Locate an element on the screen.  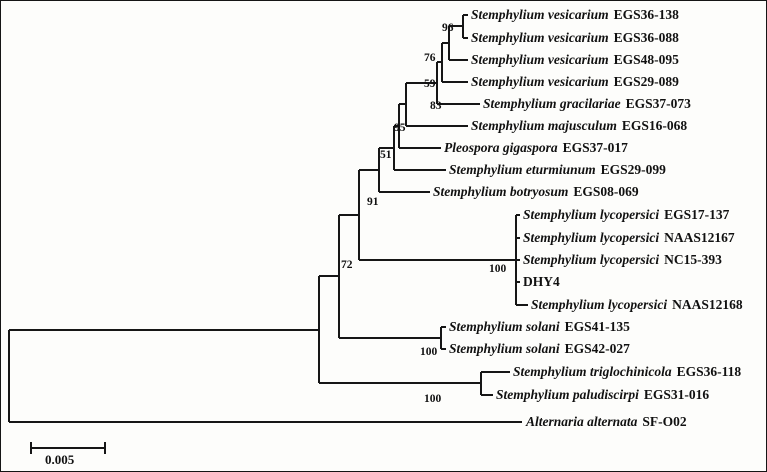
taxon-name: DHY4 is located at coordinates (541, 281).